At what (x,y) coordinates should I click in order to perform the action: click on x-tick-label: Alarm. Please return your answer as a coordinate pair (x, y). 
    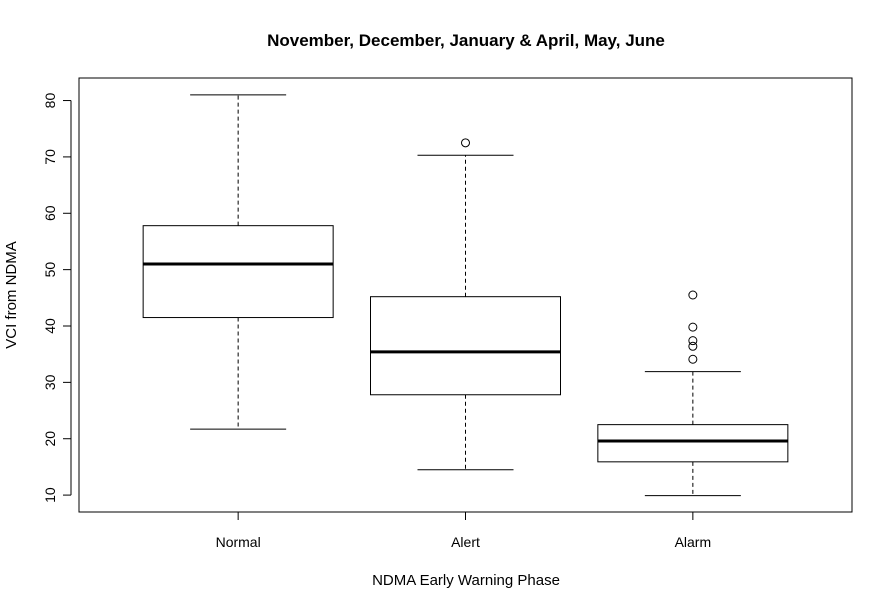
    Looking at the image, I should click on (693, 542).